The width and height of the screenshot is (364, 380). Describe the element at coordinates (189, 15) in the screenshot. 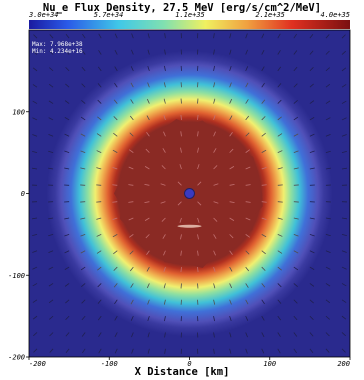

I see `colorbar-ticks: 3.0e+34 5.7e+34 1.1e+35 2.1e+35 4.0e+35` at that location.